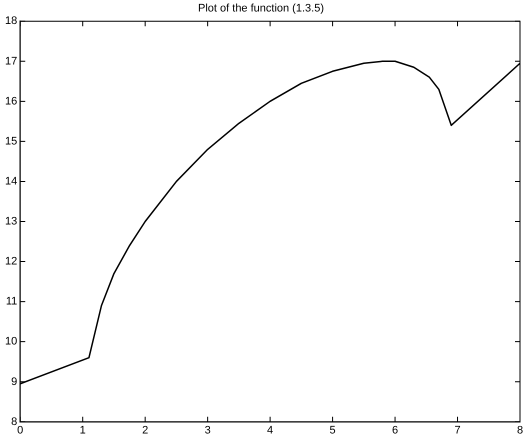 This screenshot has height=439, width=528. Describe the element at coordinates (457, 430) in the screenshot. I see `x-tick-label: 7` at that location.